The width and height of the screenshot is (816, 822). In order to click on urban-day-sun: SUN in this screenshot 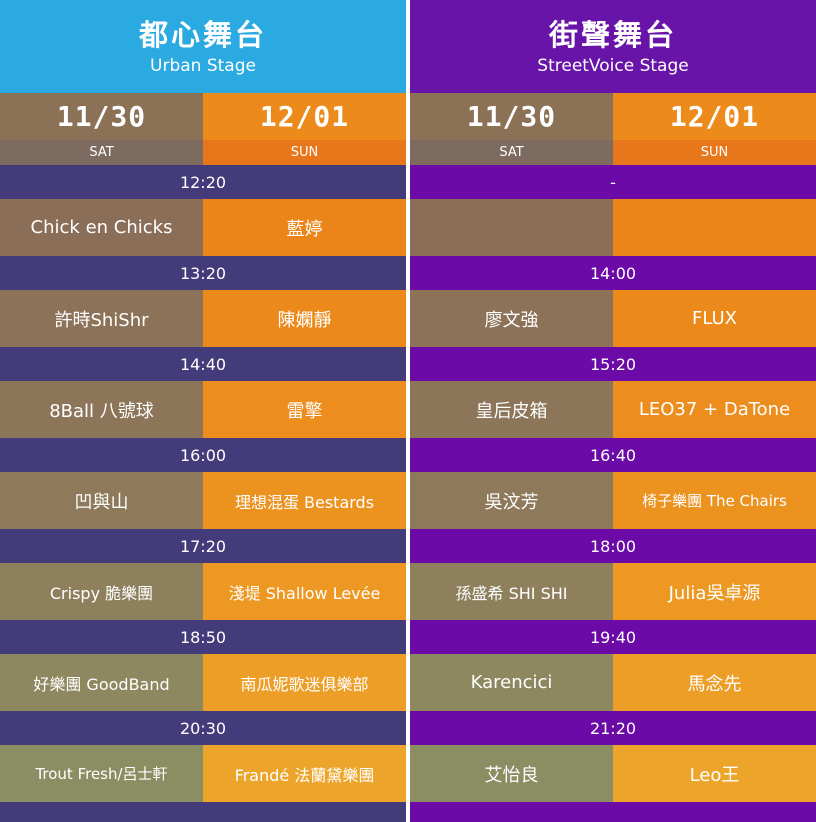, I will do `click(304, 152)`.